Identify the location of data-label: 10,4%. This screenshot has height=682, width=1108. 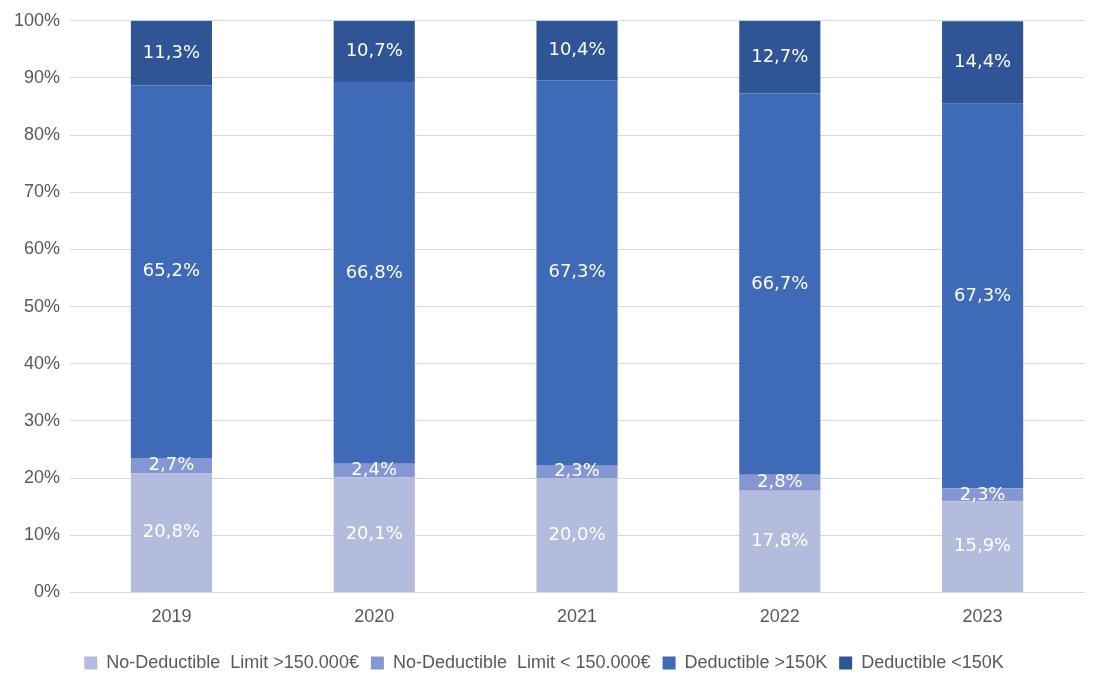
(577, 49).